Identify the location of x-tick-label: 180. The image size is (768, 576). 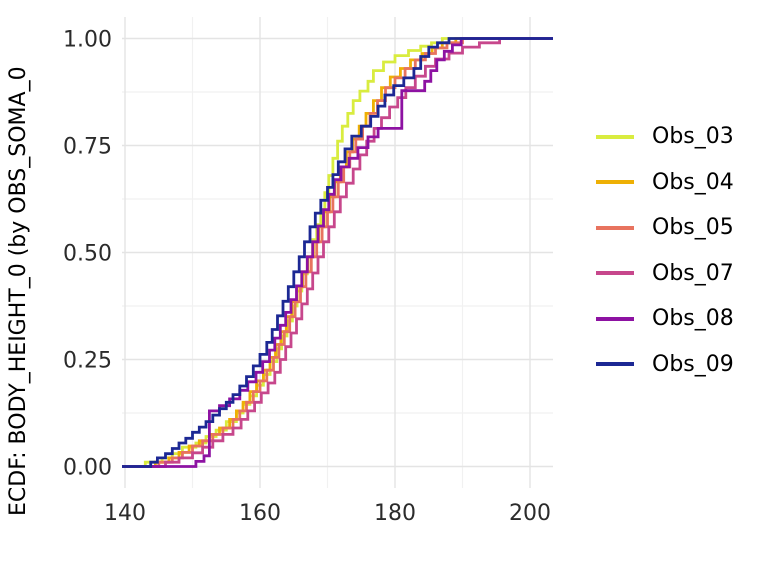
(395, 513).